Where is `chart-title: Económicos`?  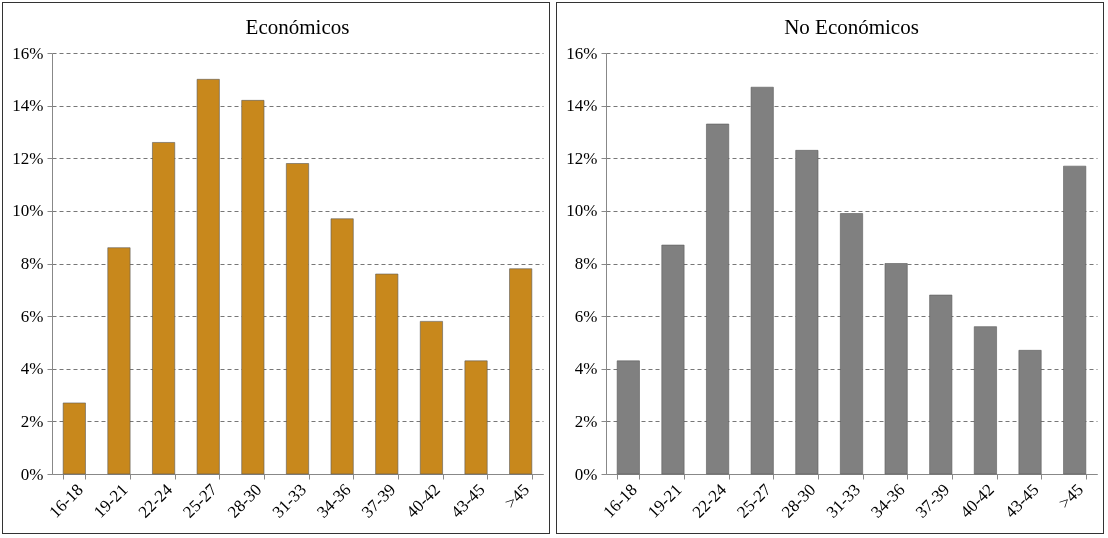 chart-title: Económicos is located at coordinates (297, 27).